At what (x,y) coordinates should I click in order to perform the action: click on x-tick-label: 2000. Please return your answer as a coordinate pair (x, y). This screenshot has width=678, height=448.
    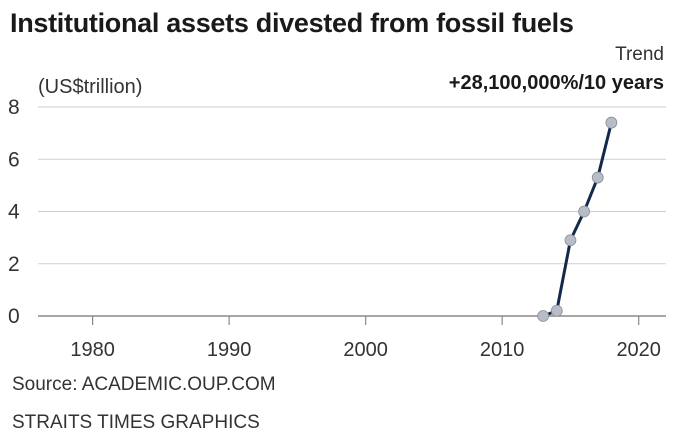
    Looking at the image, I should click on (365, 350).